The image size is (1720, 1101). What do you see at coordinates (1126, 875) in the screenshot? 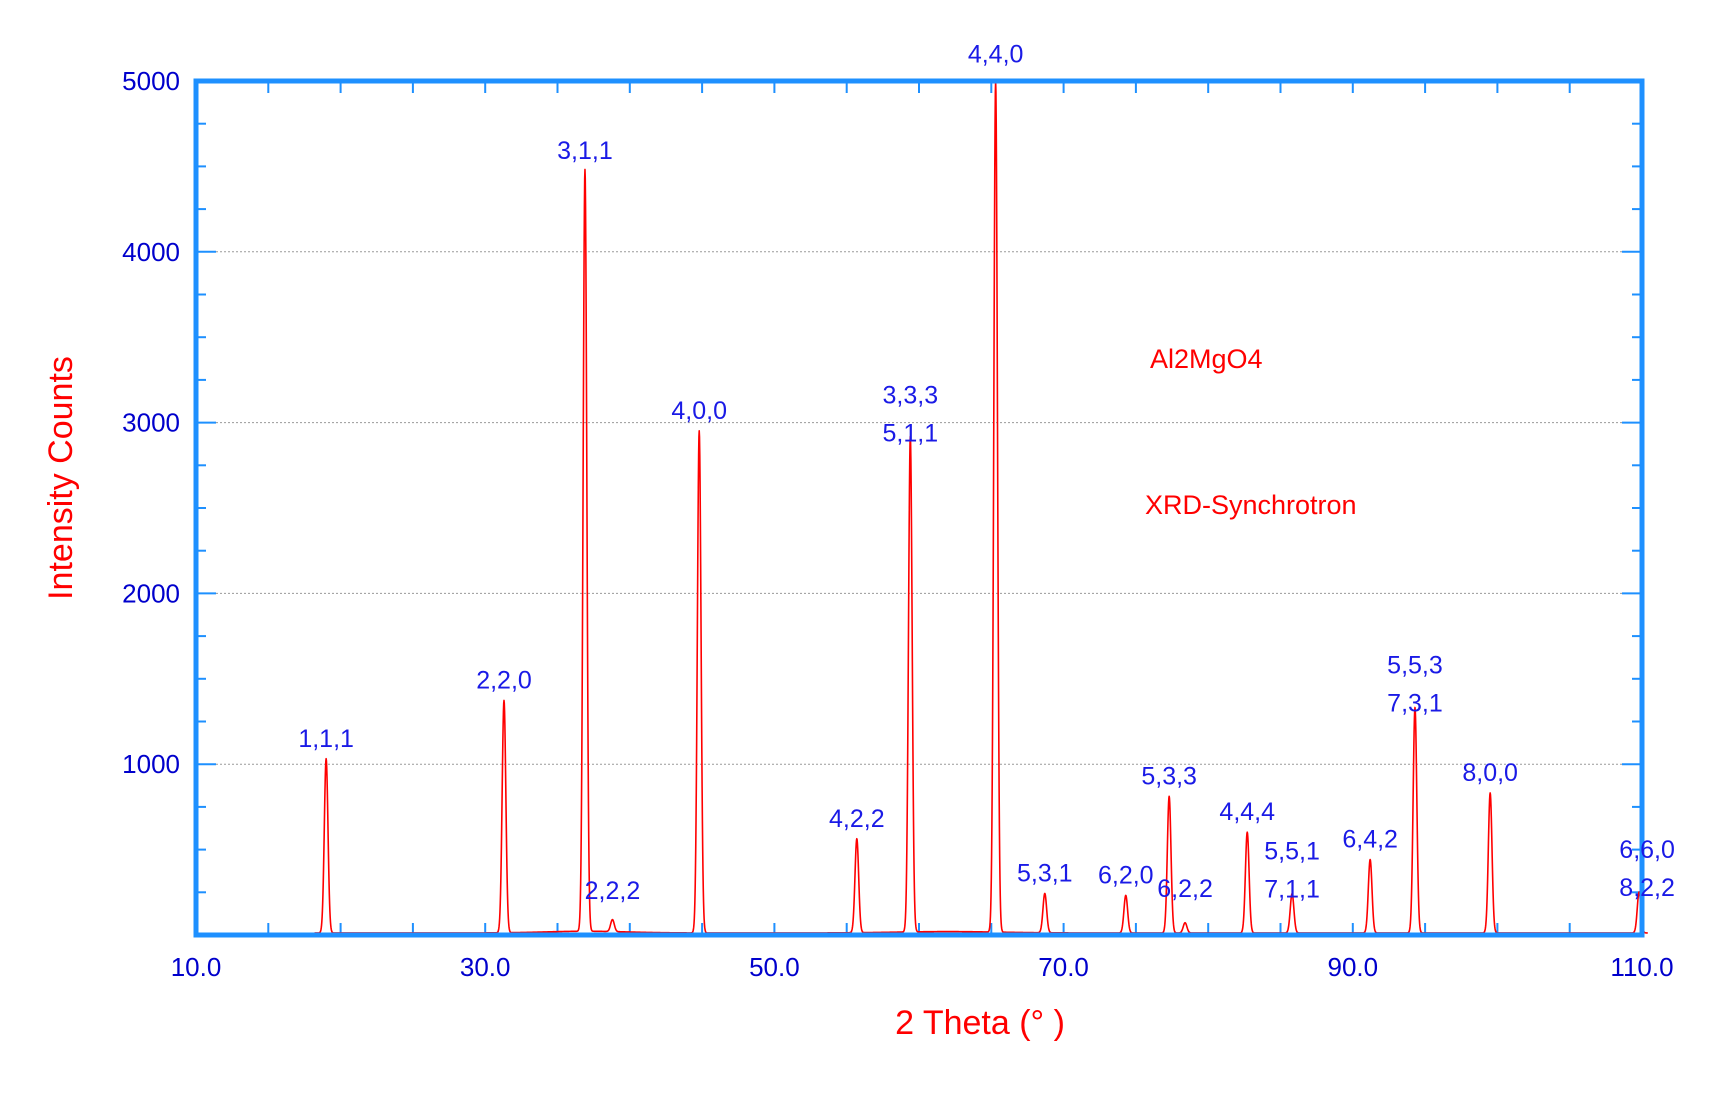
I see `peak-label: 6,2,0` at bounding box center [1126, 875].